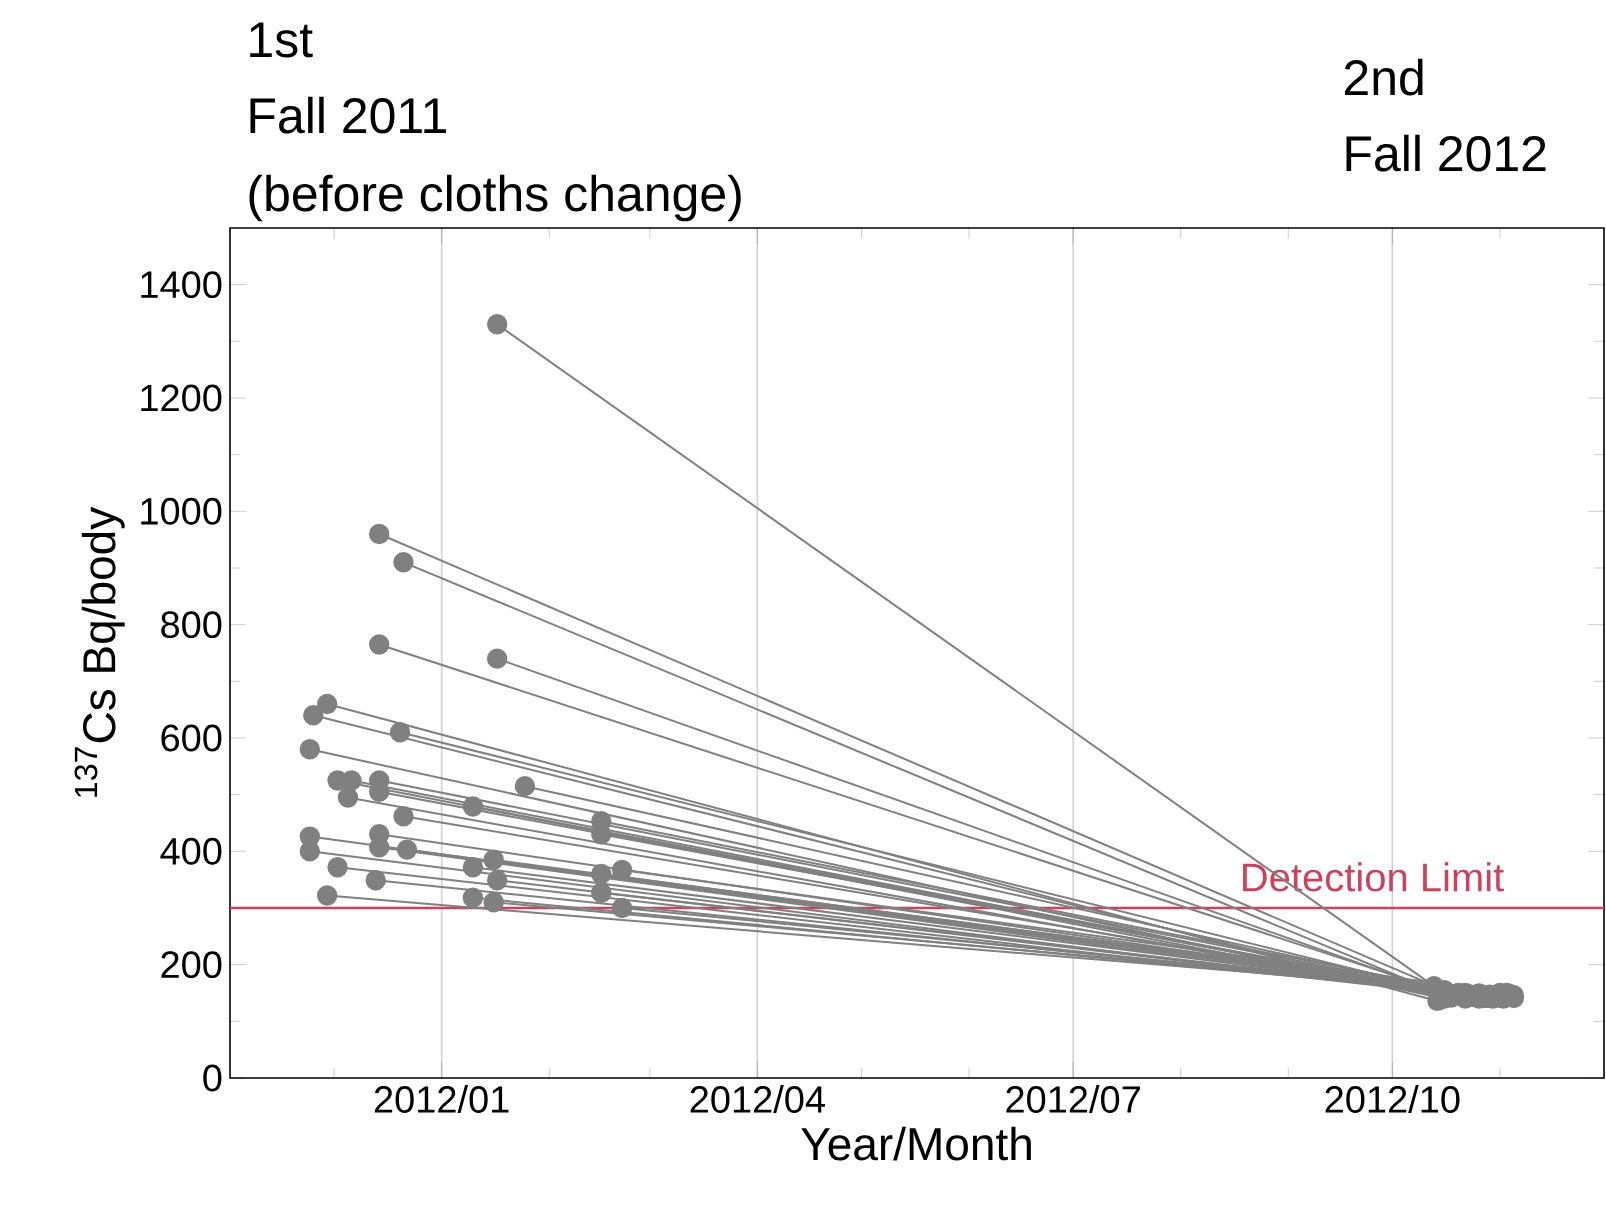 The width and height of the screenshot is (1606, 1213). I want to click on y-tick-label: 1200, so click(181, 398).